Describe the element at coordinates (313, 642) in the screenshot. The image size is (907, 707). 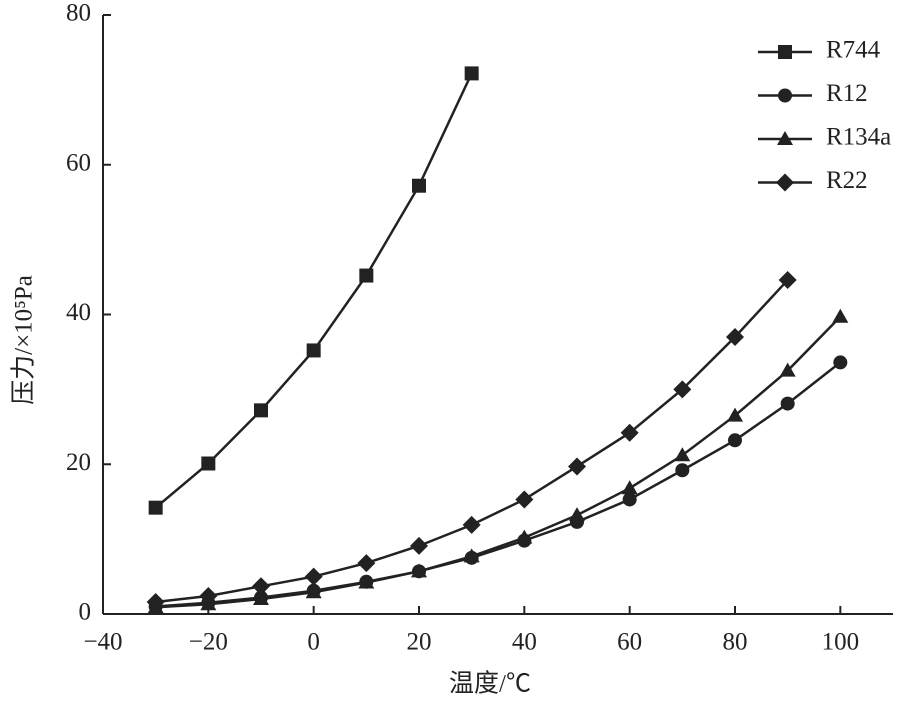
I see `x-tick-label: 0` at that location.